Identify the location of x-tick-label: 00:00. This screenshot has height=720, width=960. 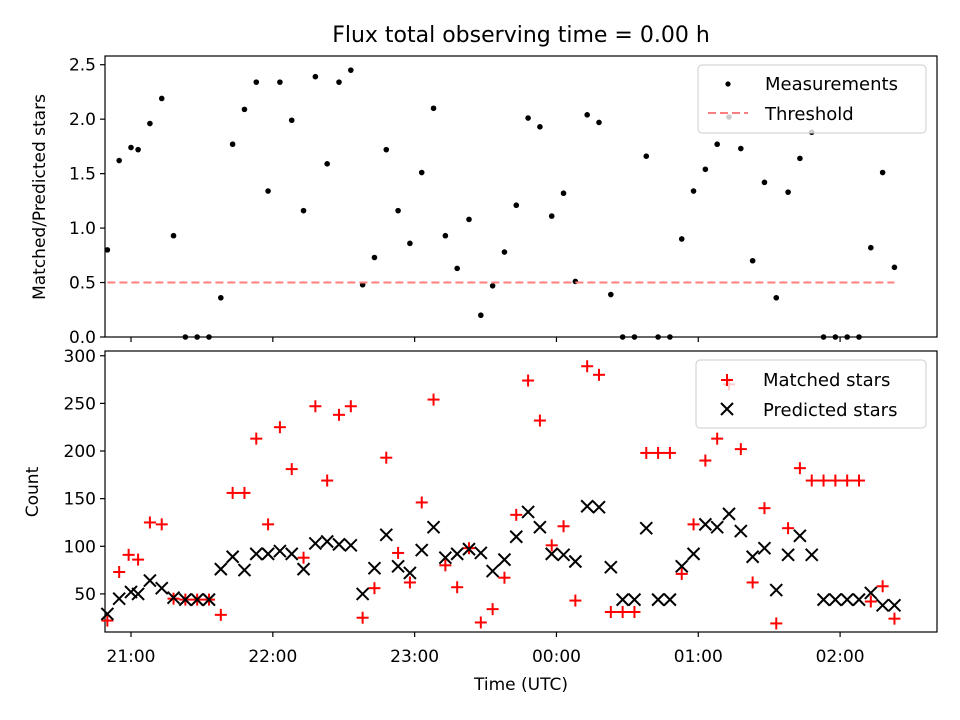
(556, 657).